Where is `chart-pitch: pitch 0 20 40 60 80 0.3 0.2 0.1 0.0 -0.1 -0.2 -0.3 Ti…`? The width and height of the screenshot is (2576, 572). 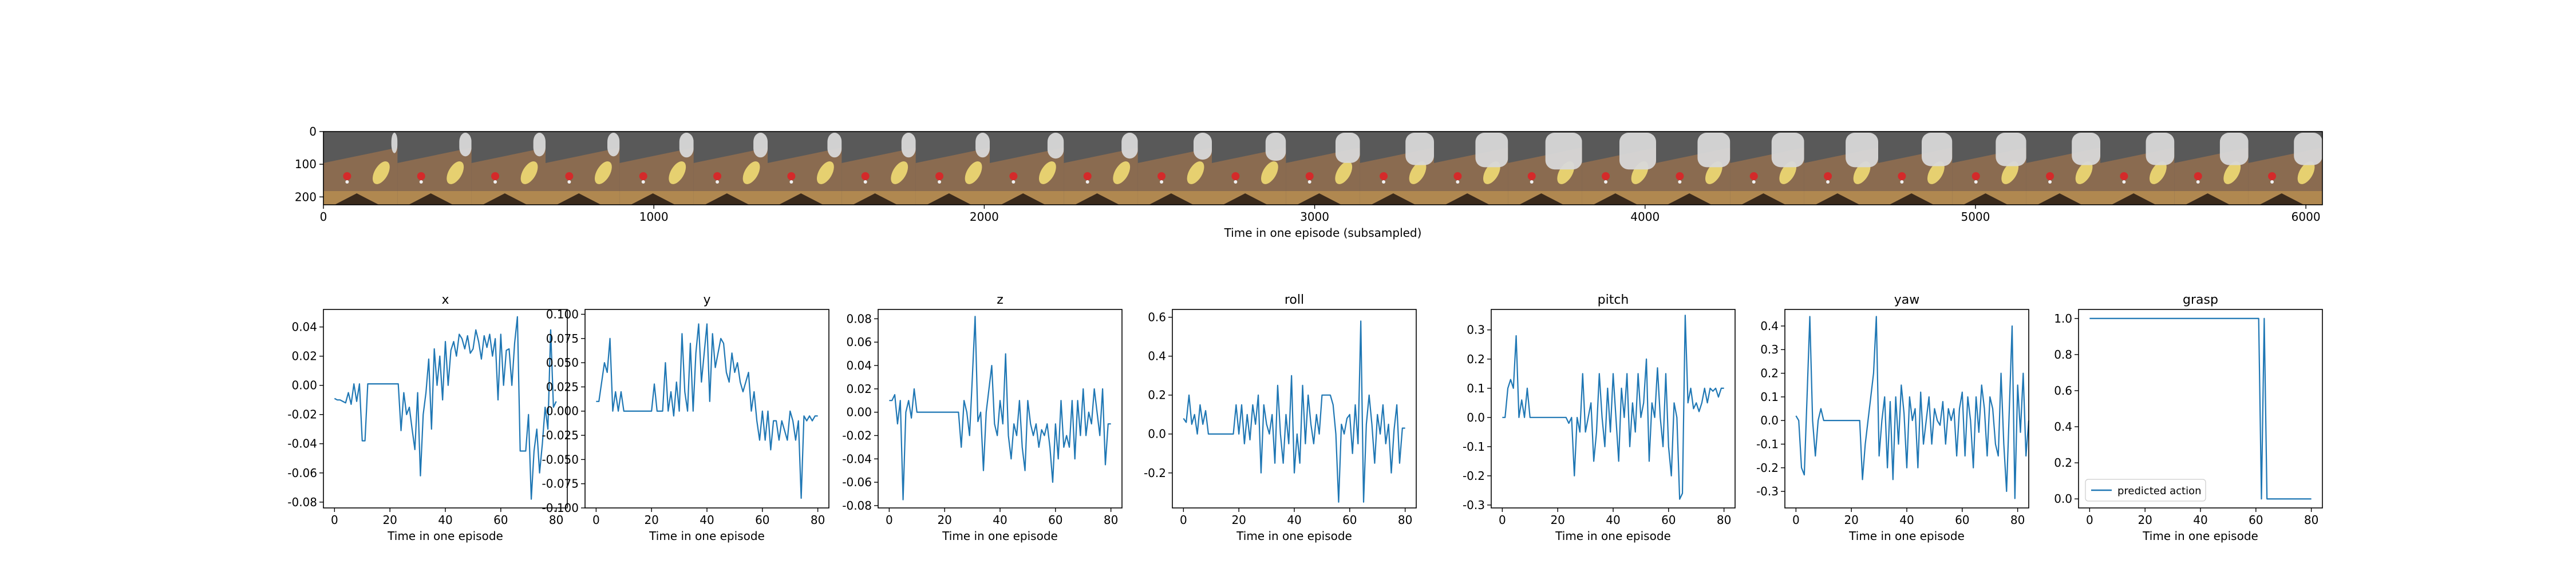
chart-pitch: pitch 0 20 40 60 80 0.3 0.2 0.1 0.0 -0.1 -0.2 -0.3 Ti… is located at coordinates (1599, 418).